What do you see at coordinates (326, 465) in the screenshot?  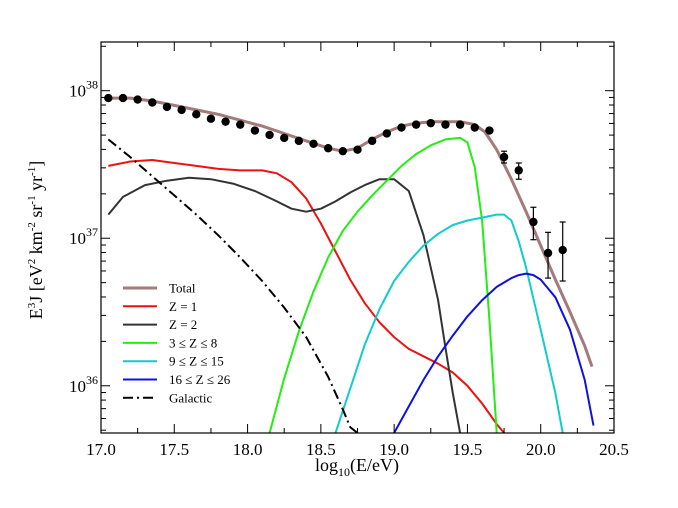 I see `x-axis-title-prefix: log` at bounding box center [326, 465].